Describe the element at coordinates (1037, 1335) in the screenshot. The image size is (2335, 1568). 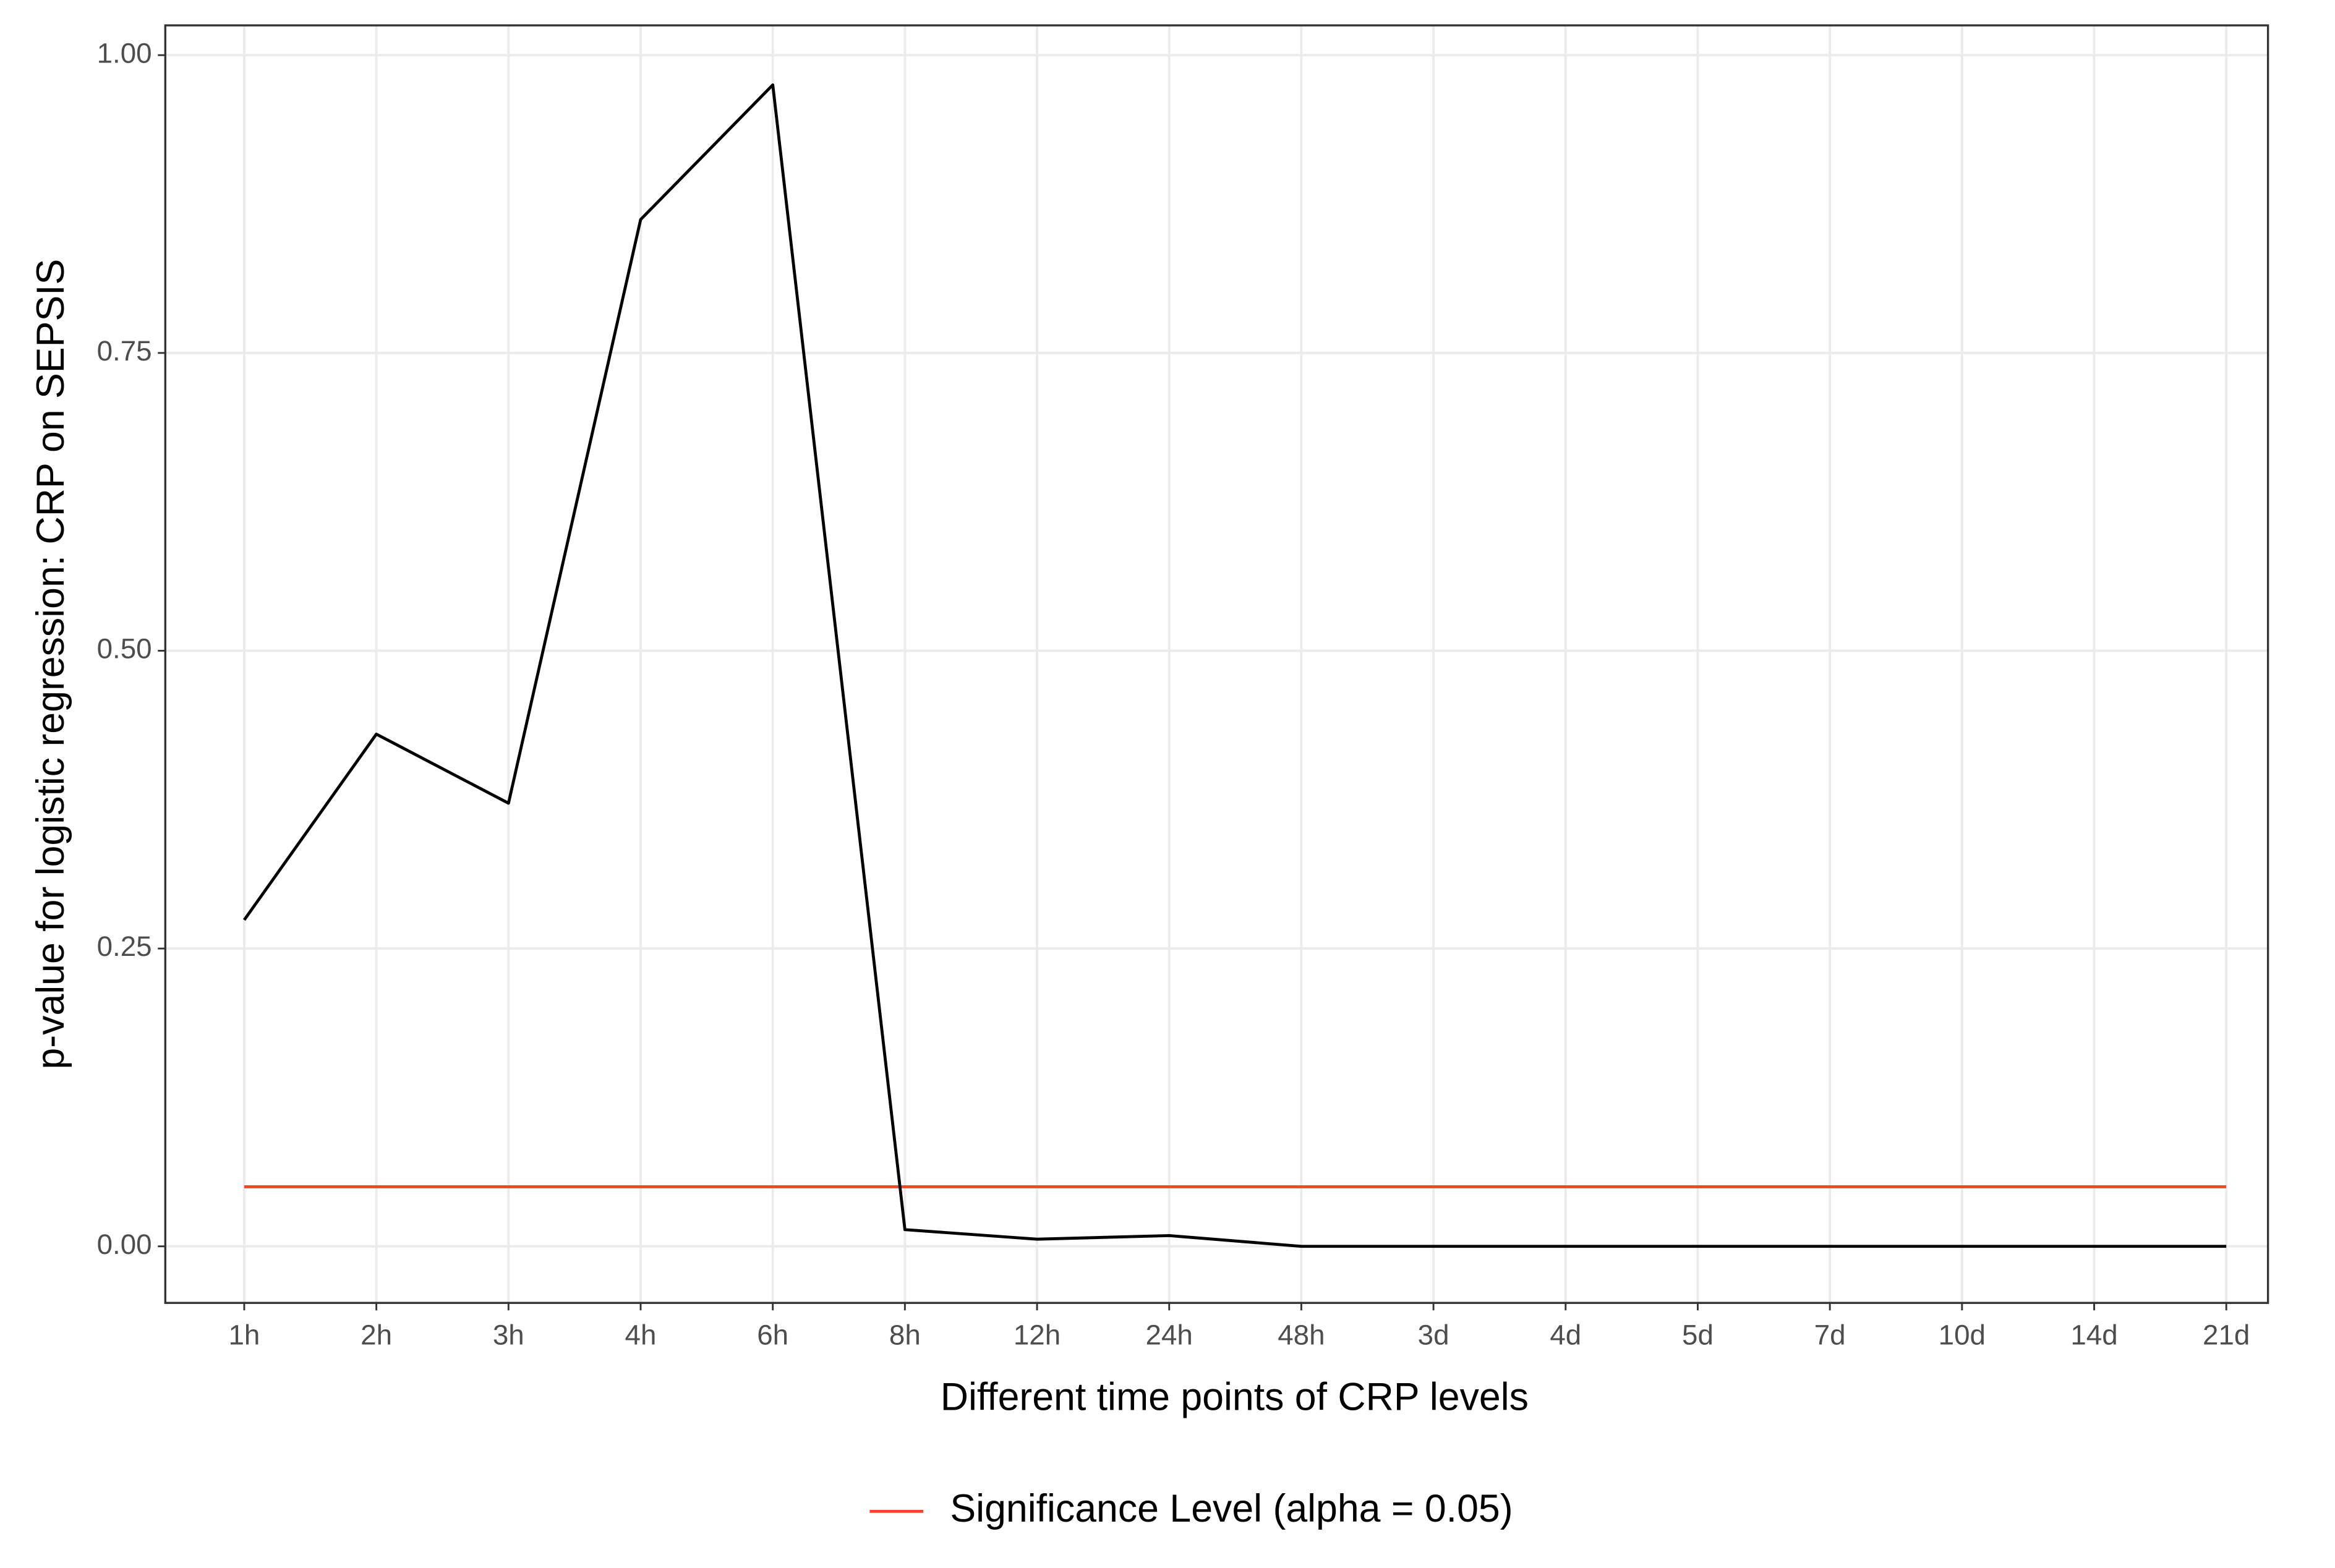
I see `x-tick-label: 12h` at that location.